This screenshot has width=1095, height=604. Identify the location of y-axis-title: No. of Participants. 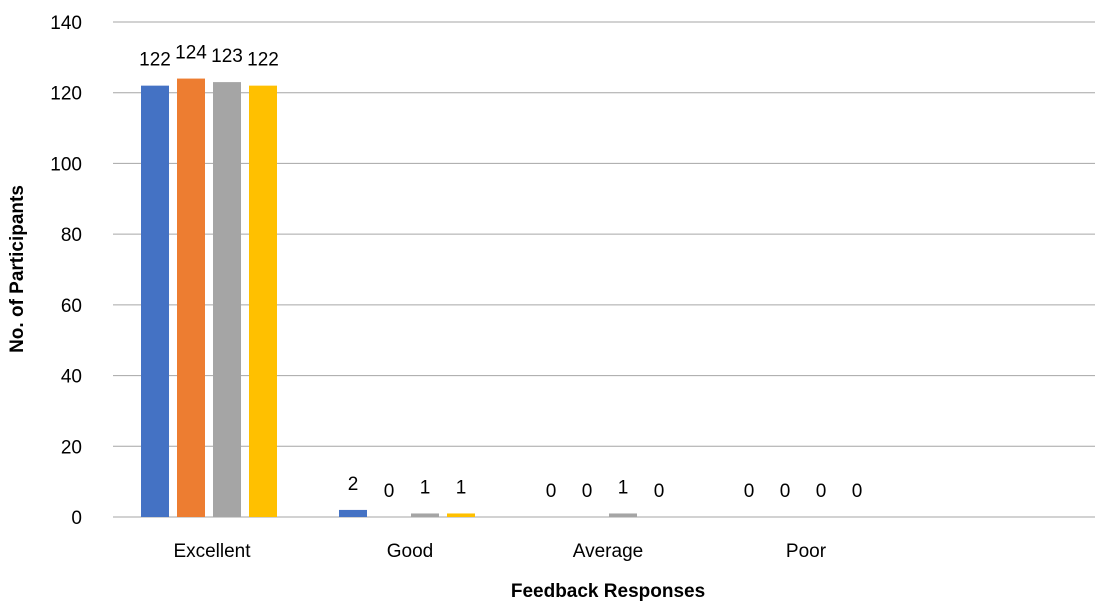
(17, 269).